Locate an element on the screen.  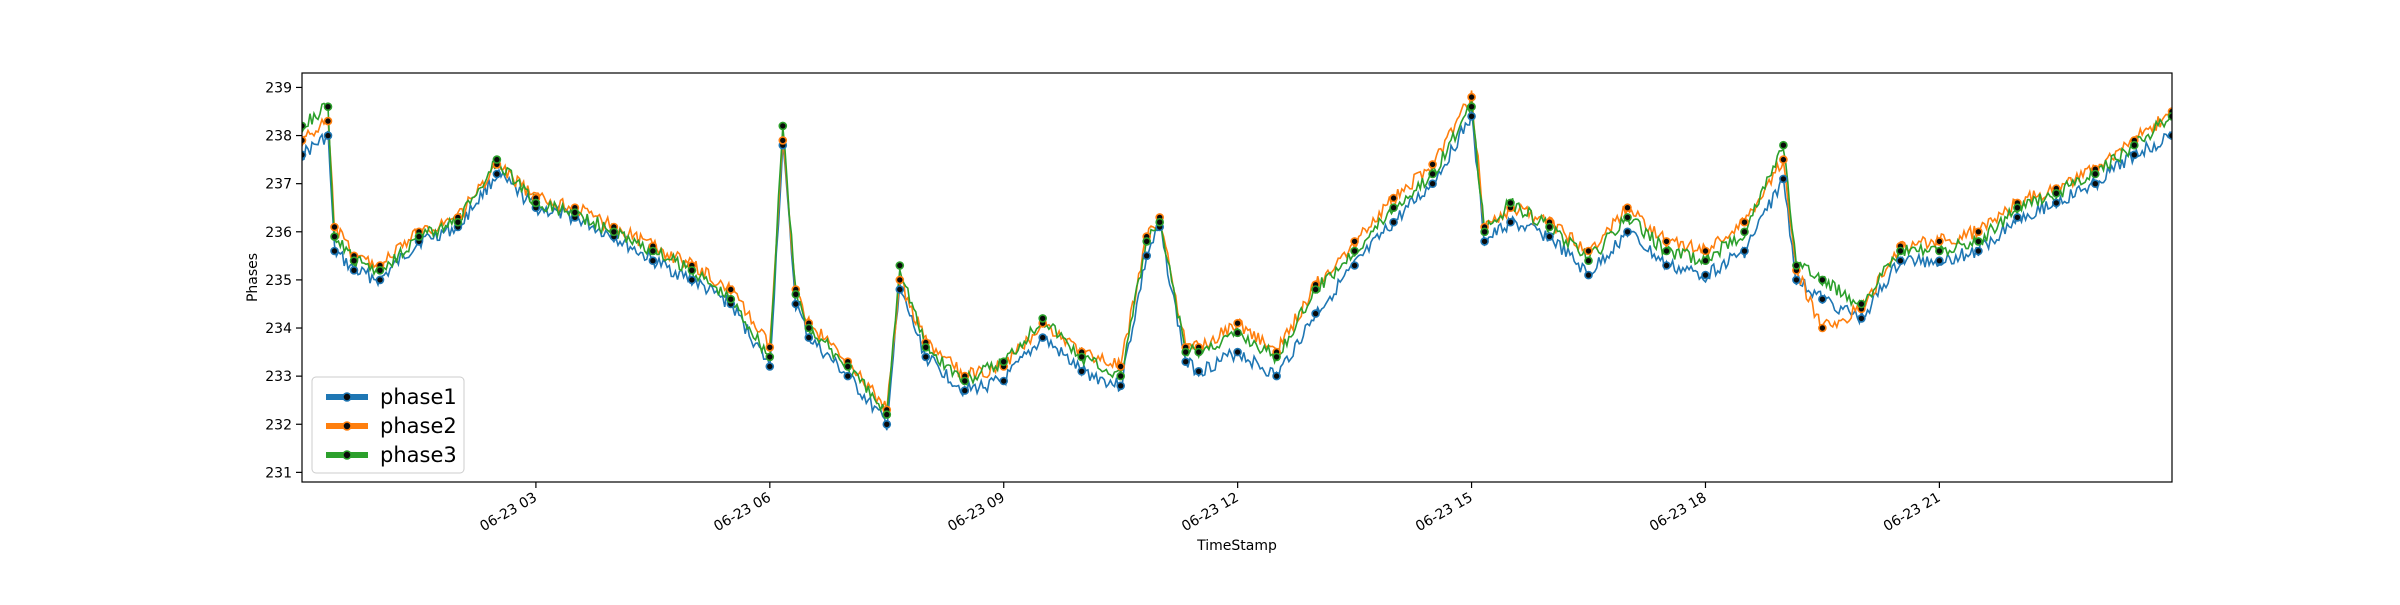
x-tick-label: 06-23 09 is located at coordinates (976, 512).